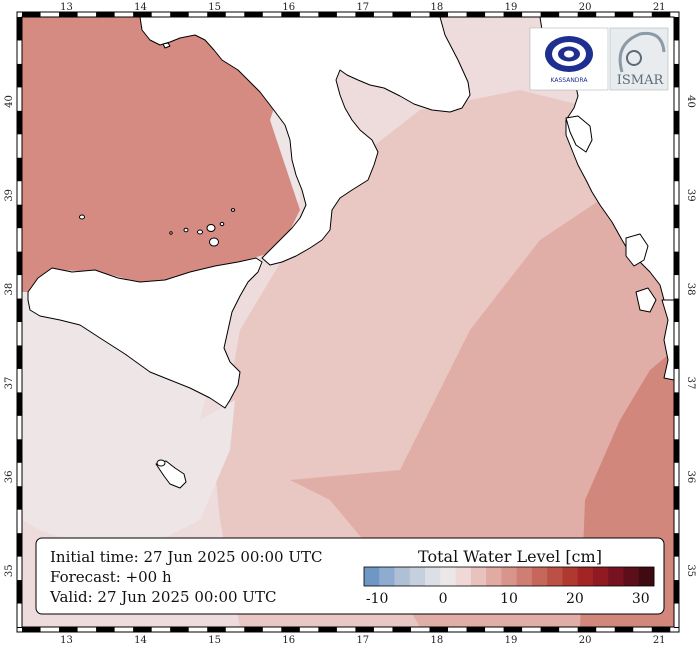 Image resolution: width=700 pixels, height=656 pixels. What do you see at coordinates (9, 336) in the screenshot?
I see `latitude-labels-left: 40 39 38 37 36 35` at bounding box center [9, 336].